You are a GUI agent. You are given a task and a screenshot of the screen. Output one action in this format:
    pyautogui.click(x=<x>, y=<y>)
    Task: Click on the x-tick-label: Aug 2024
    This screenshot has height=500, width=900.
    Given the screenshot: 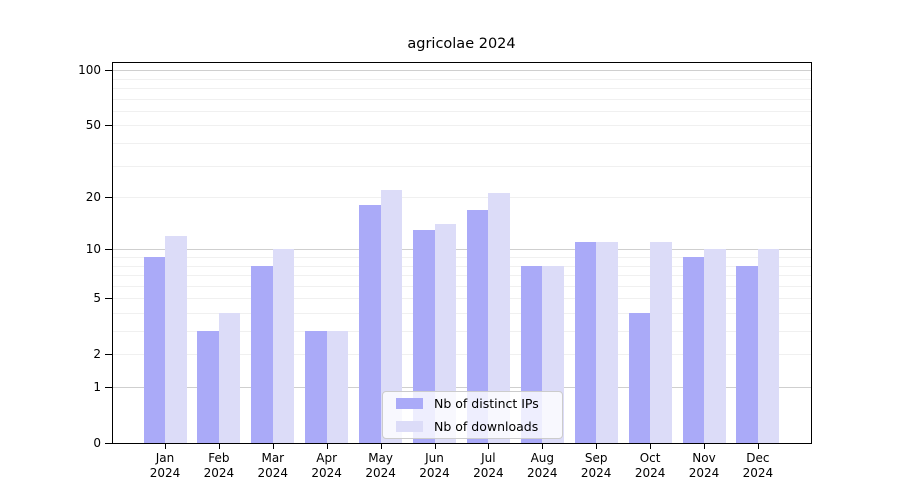 What is the action you would take?
    pyautogui.click(x=542, y=465)
    